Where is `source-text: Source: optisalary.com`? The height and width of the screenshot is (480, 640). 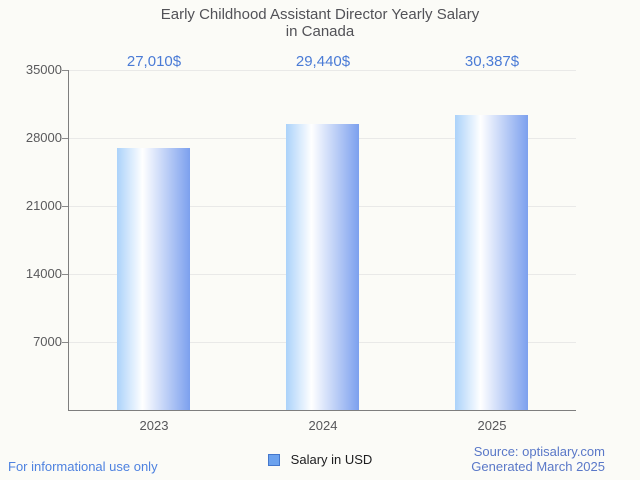 source-text: Source: optisalary.com is located at coordinates (539, 451).